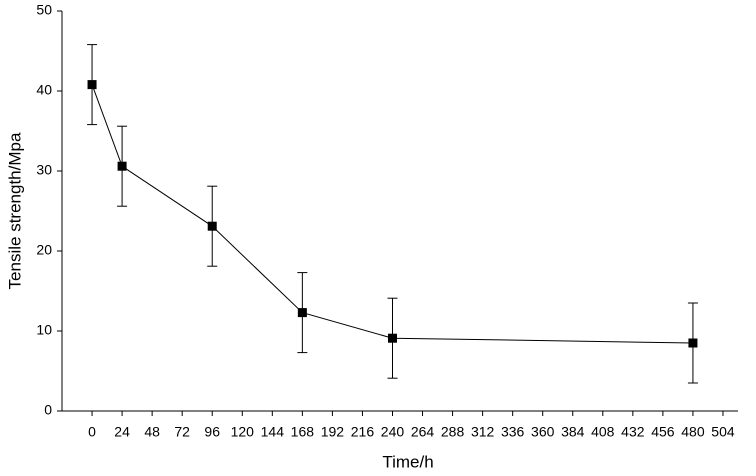  Describe the element at coordinates (44, 250) in the screenshot. I see `y-tick-label: 20` at that location.